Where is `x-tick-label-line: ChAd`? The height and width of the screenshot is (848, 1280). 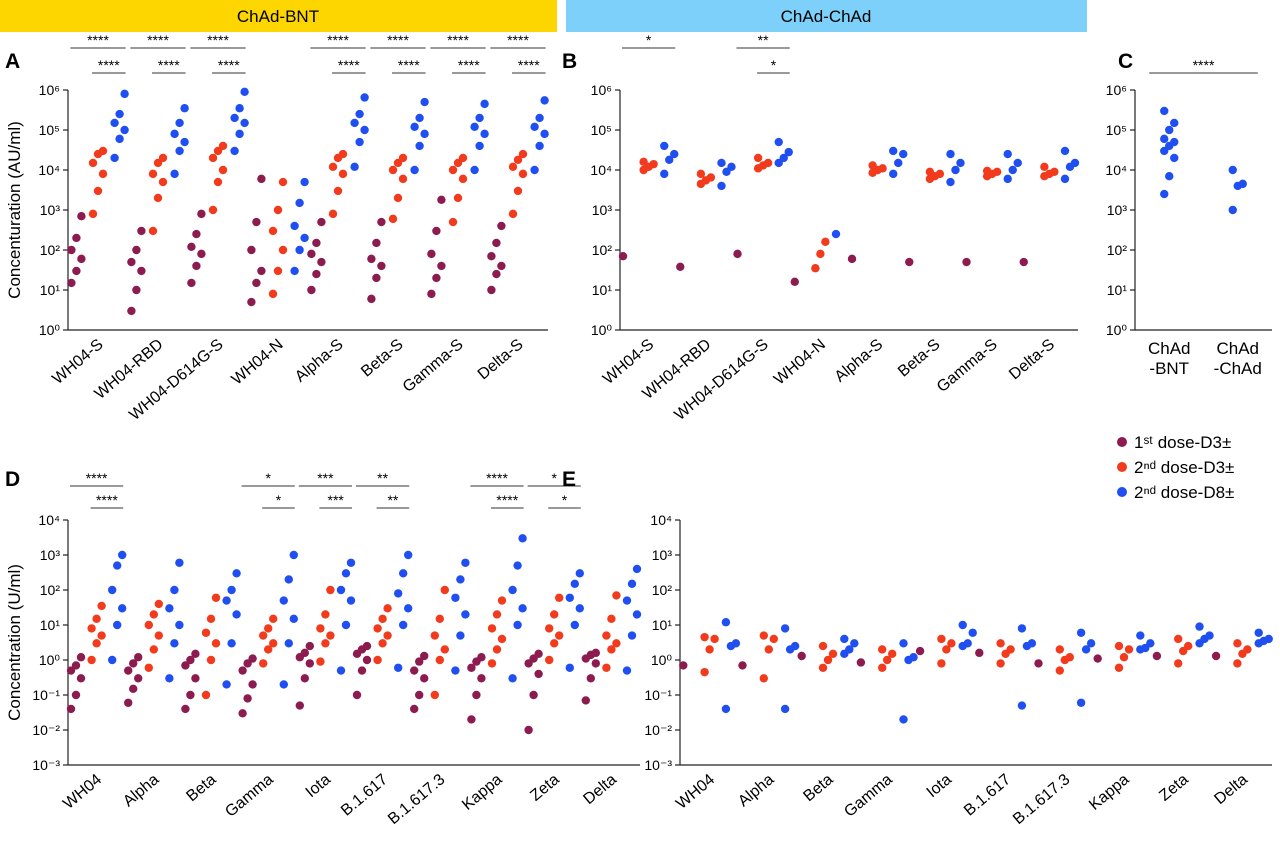 x-tick-label-line: ChAd is located at coordinates (1237, 348).